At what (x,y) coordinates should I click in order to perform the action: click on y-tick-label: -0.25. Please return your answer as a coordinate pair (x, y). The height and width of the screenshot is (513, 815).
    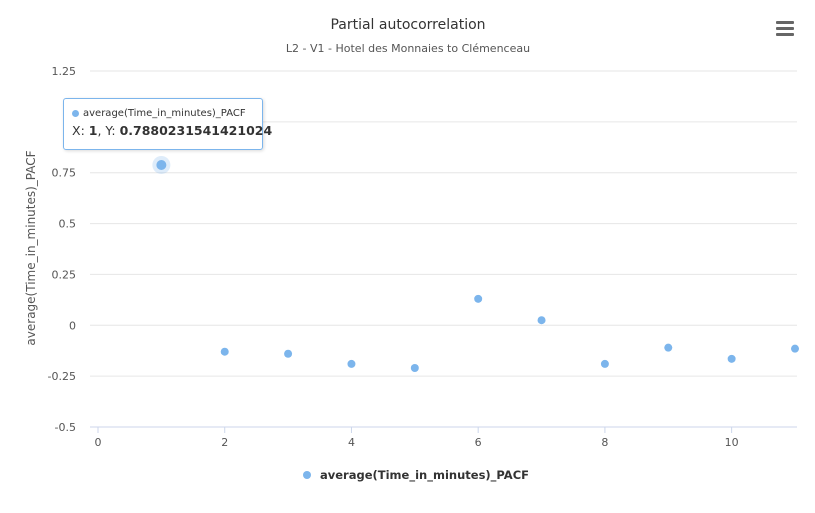
    Looking at the image, I should click on (62, 376).